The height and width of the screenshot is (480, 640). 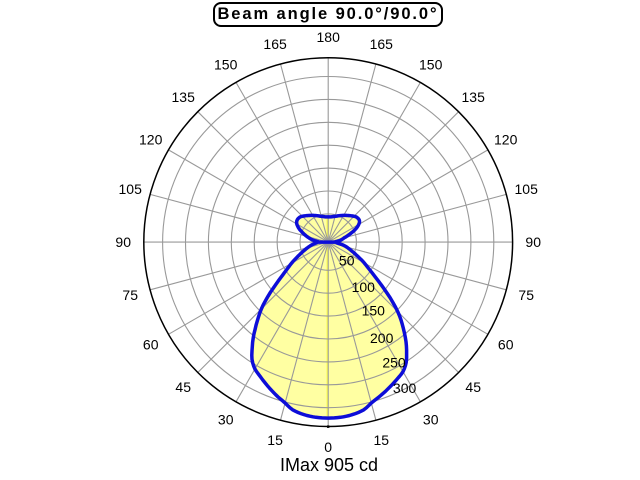 What do you see at coordinates (405, 388) in the screenshot?
I see `svg-text: 300` at bounding box center [405, 388].